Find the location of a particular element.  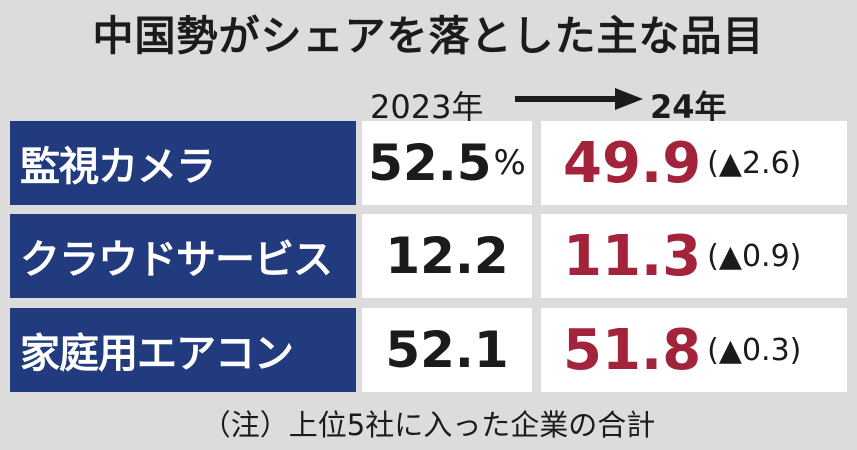

row-label: 家庭用エアコン is located at coordinates (183, 350).